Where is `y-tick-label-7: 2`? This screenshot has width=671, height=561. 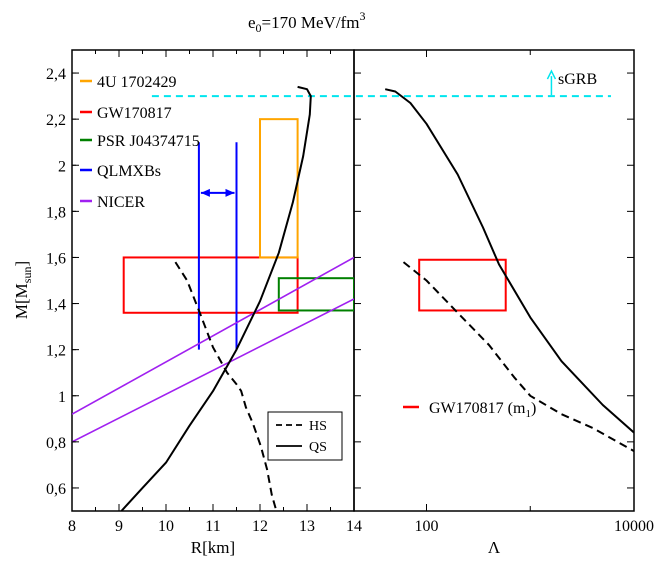
y-tick-label-7: 2 is located at coordinates (62, 166).